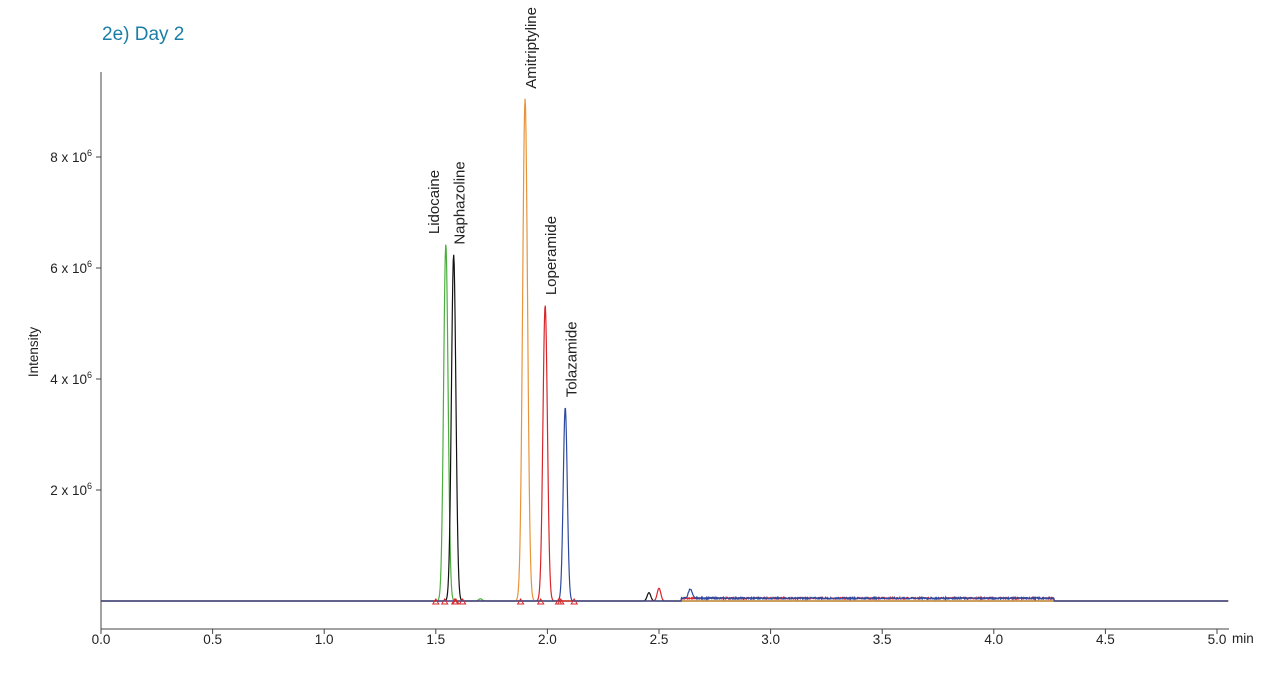 The image size is (1280, 676). I want to click on peak-label-naphazoline: Naphazoline, so click(460, 202).